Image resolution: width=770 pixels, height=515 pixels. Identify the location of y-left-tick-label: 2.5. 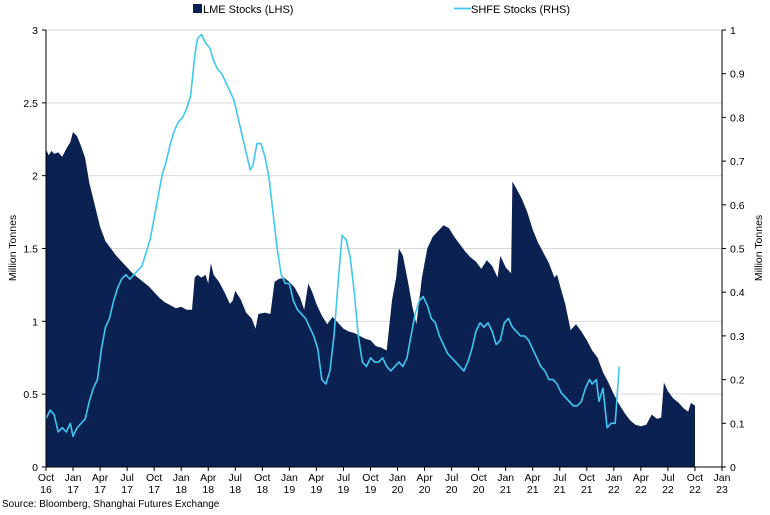
(30, 104).